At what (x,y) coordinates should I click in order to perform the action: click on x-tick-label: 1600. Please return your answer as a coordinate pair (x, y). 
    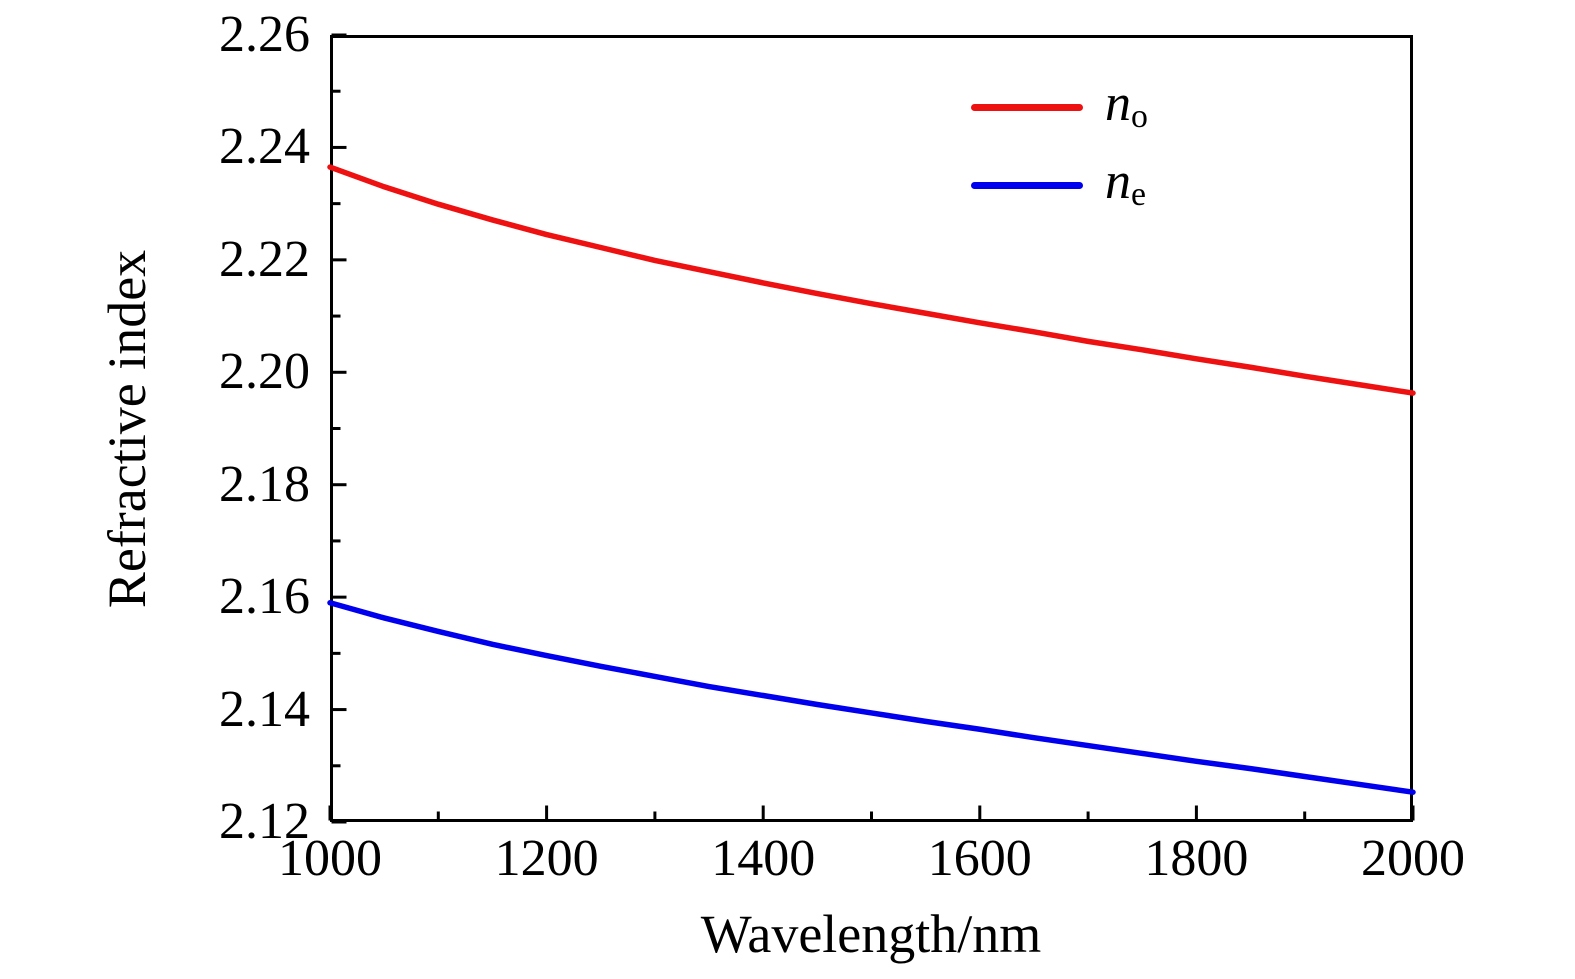
    Looking at the image, I should click on (979, 858).